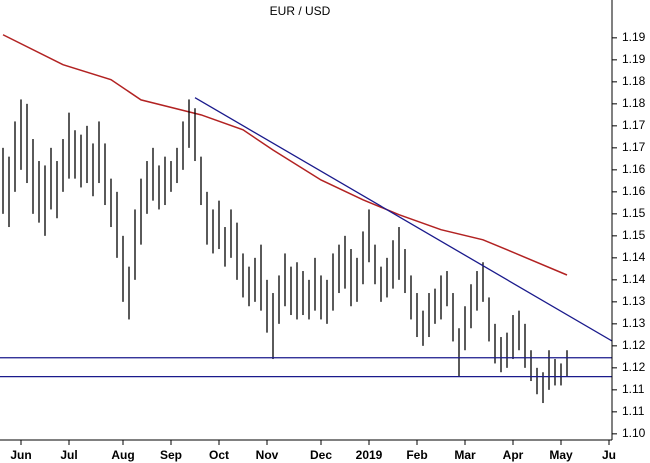  What do you see at coordinates (416, 455) in the screenshot?
I see `x-tick-label: Feb` at bounding box center [416, 455].